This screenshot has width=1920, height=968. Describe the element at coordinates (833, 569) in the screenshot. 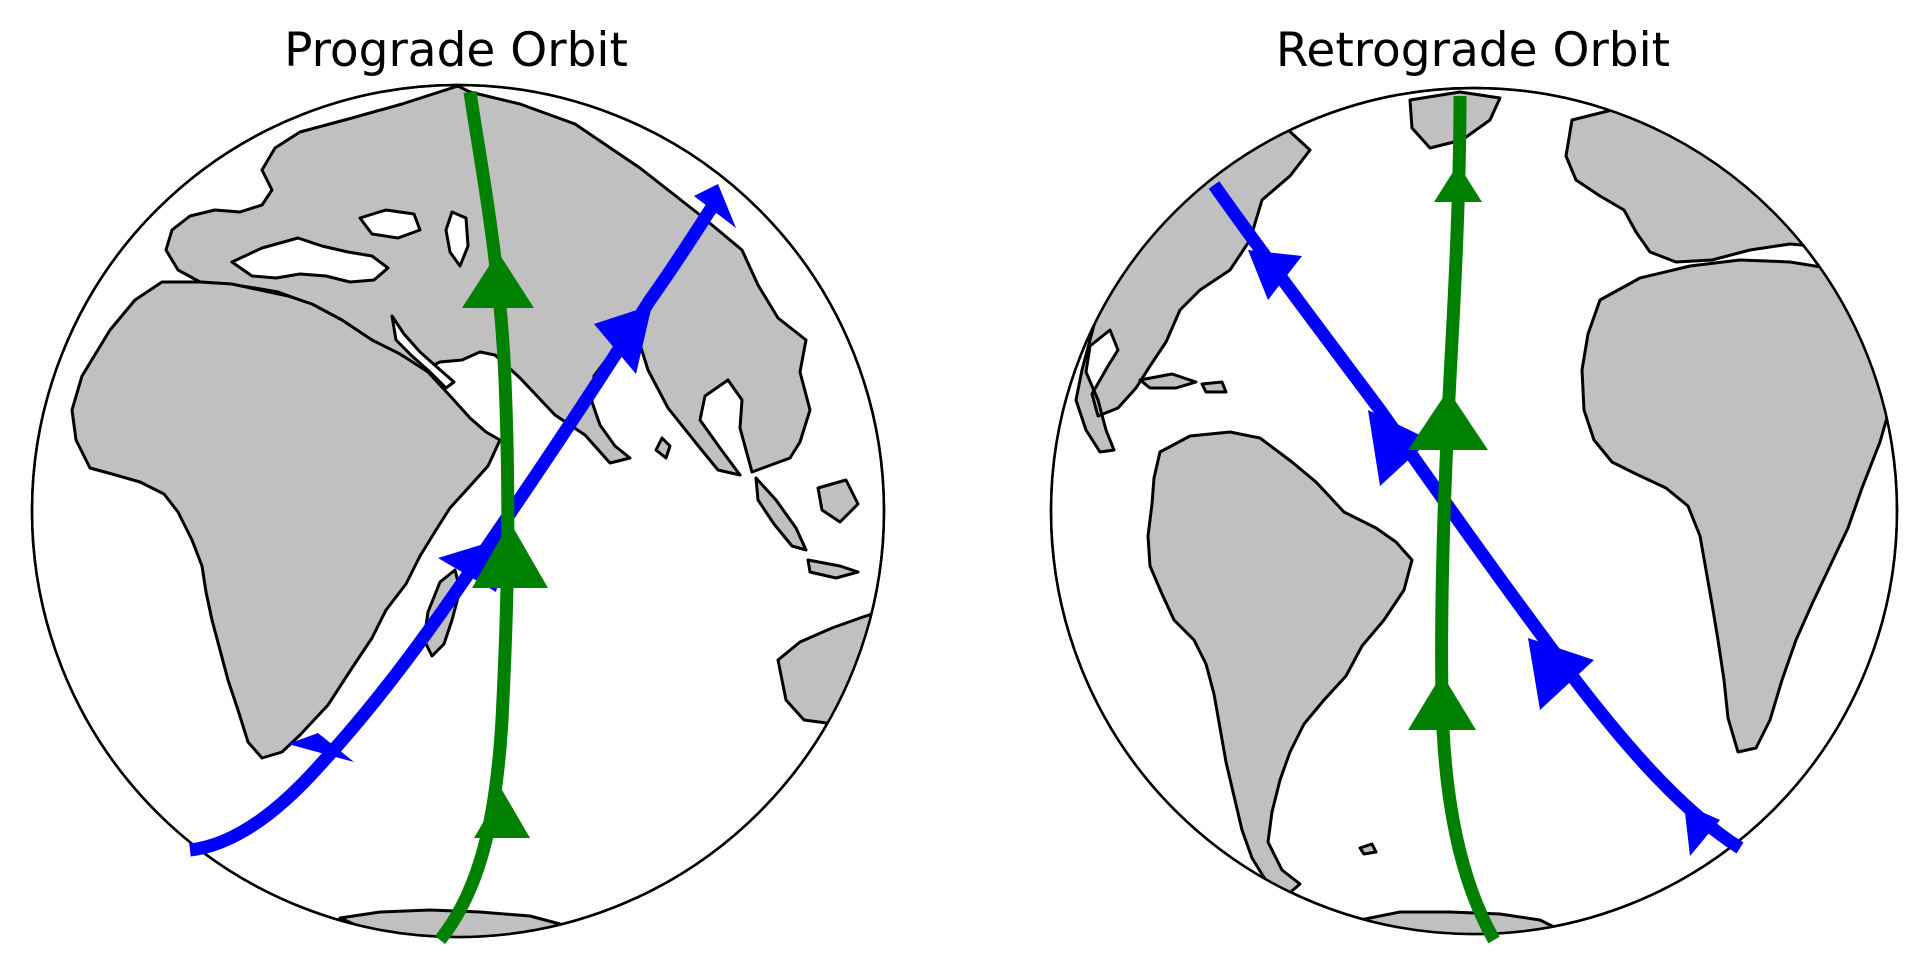

I see `java` at that location.